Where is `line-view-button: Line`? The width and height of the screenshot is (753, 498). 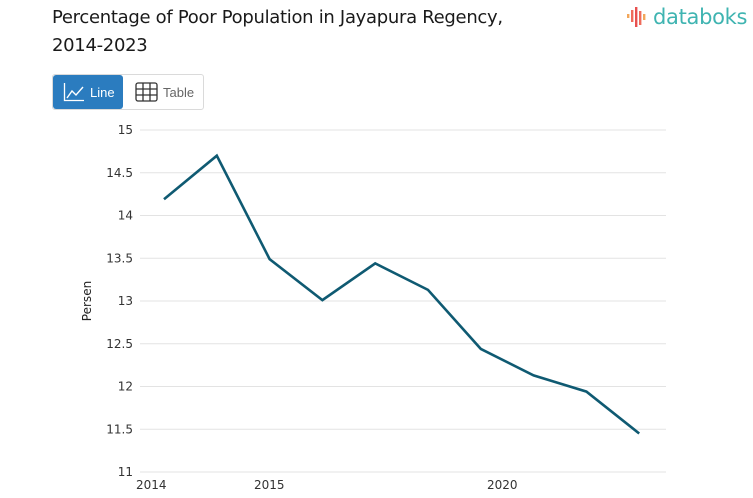 line-view-button: Line is located at coordinates (88, 92).